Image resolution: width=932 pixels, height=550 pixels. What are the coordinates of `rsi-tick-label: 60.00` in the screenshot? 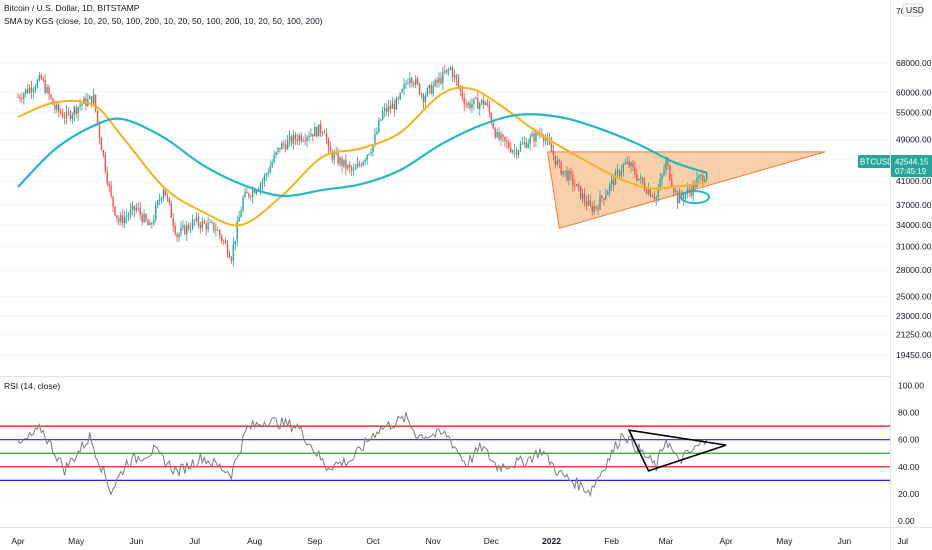 It's located at (909, 440).